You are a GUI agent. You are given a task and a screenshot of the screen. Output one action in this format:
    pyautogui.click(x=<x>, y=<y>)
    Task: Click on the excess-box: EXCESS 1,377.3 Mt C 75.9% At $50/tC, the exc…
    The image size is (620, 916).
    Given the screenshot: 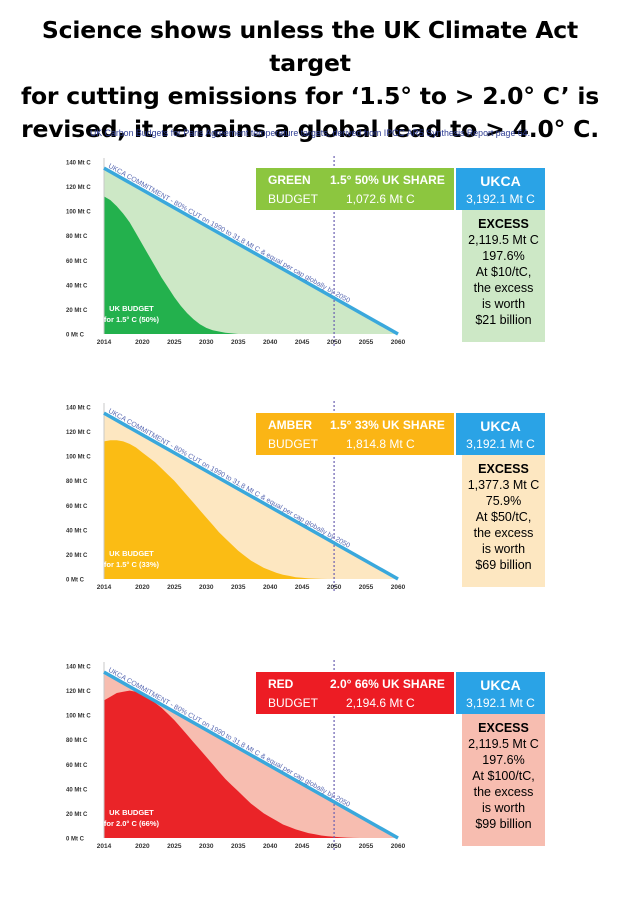 What is the action you would take?
    pyautogui.click(x=503, y=521)
    